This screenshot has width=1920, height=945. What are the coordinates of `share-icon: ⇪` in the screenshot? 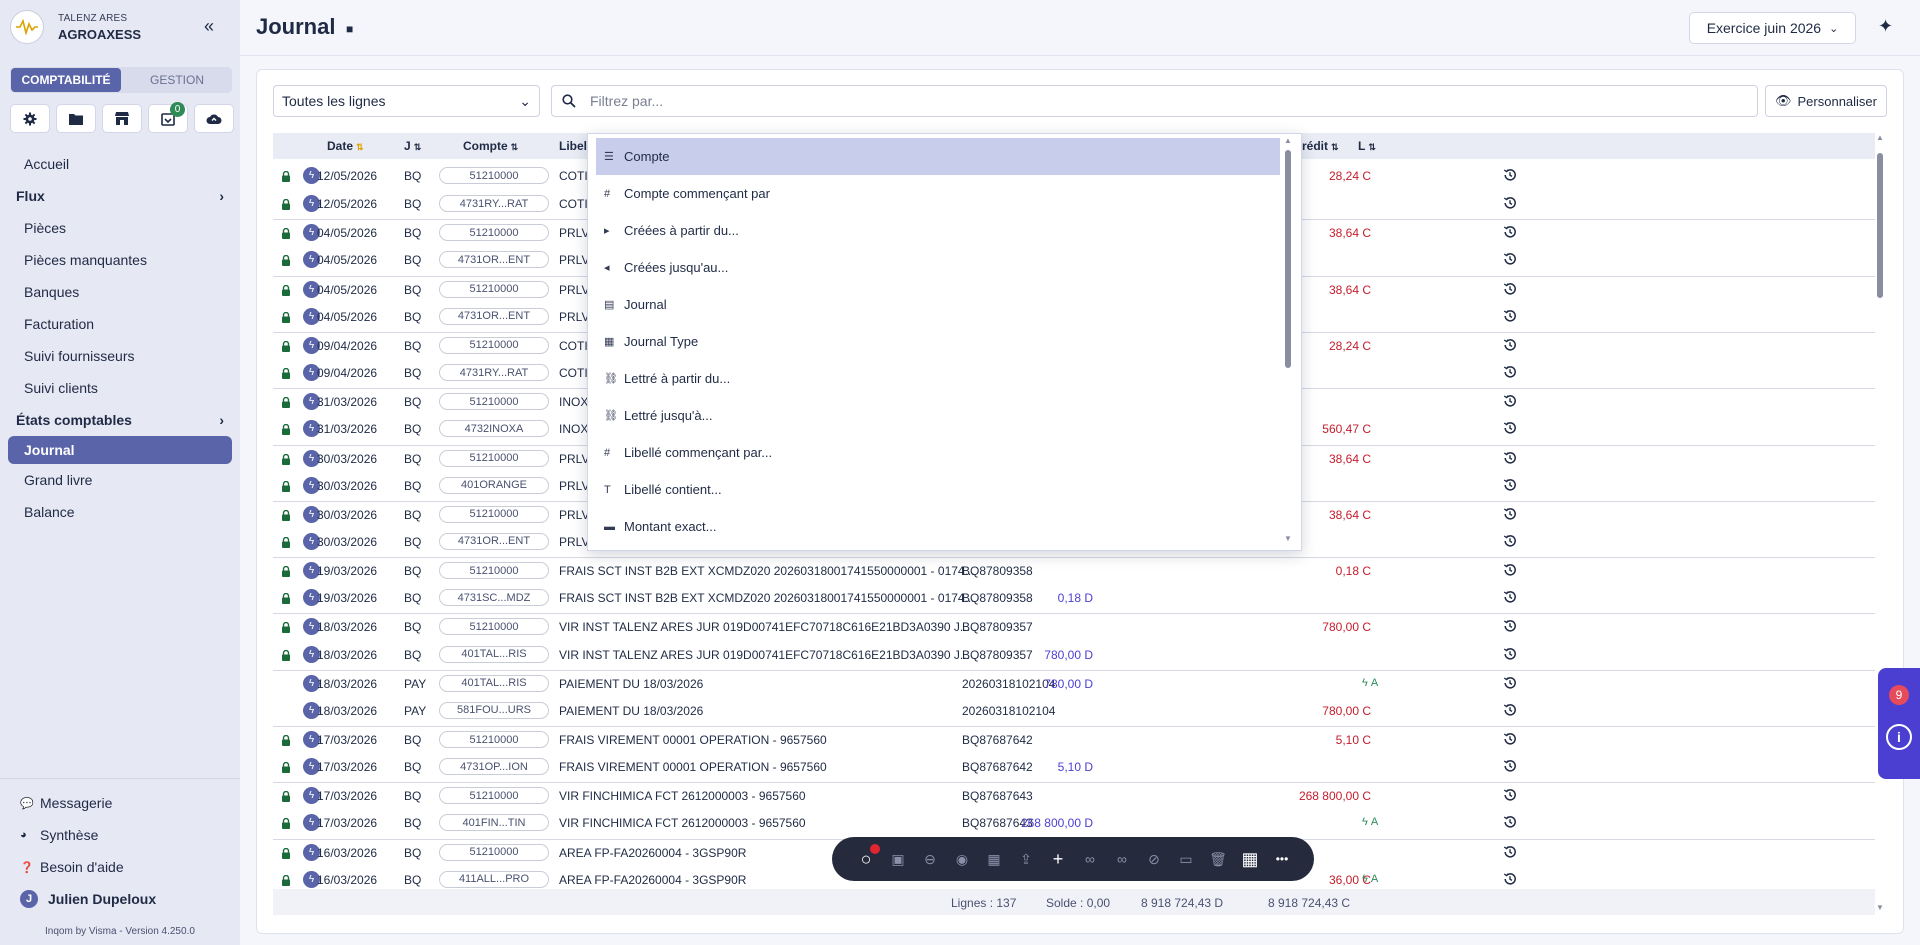 It's located at (1026, 858).